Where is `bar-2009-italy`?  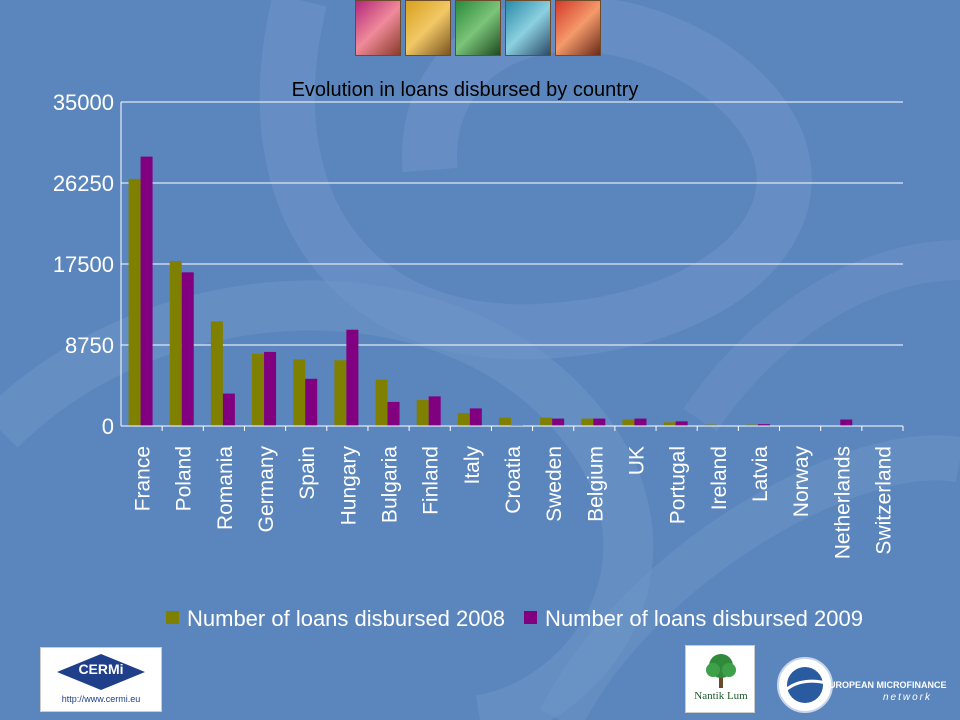 bar-2009-italy is located at coordinates (475, 417).